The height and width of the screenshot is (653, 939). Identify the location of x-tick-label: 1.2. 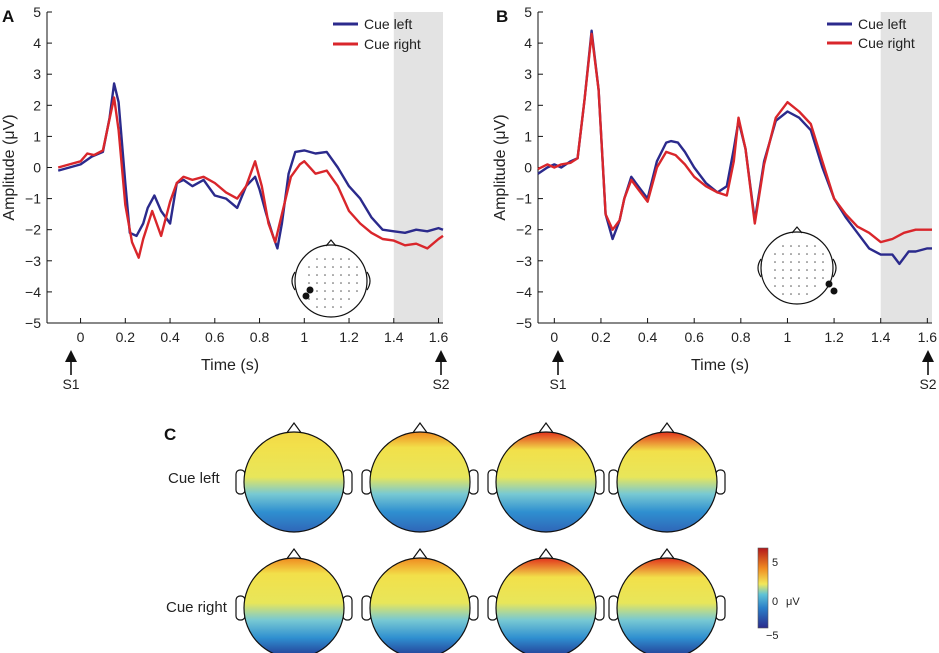
(834, 337).